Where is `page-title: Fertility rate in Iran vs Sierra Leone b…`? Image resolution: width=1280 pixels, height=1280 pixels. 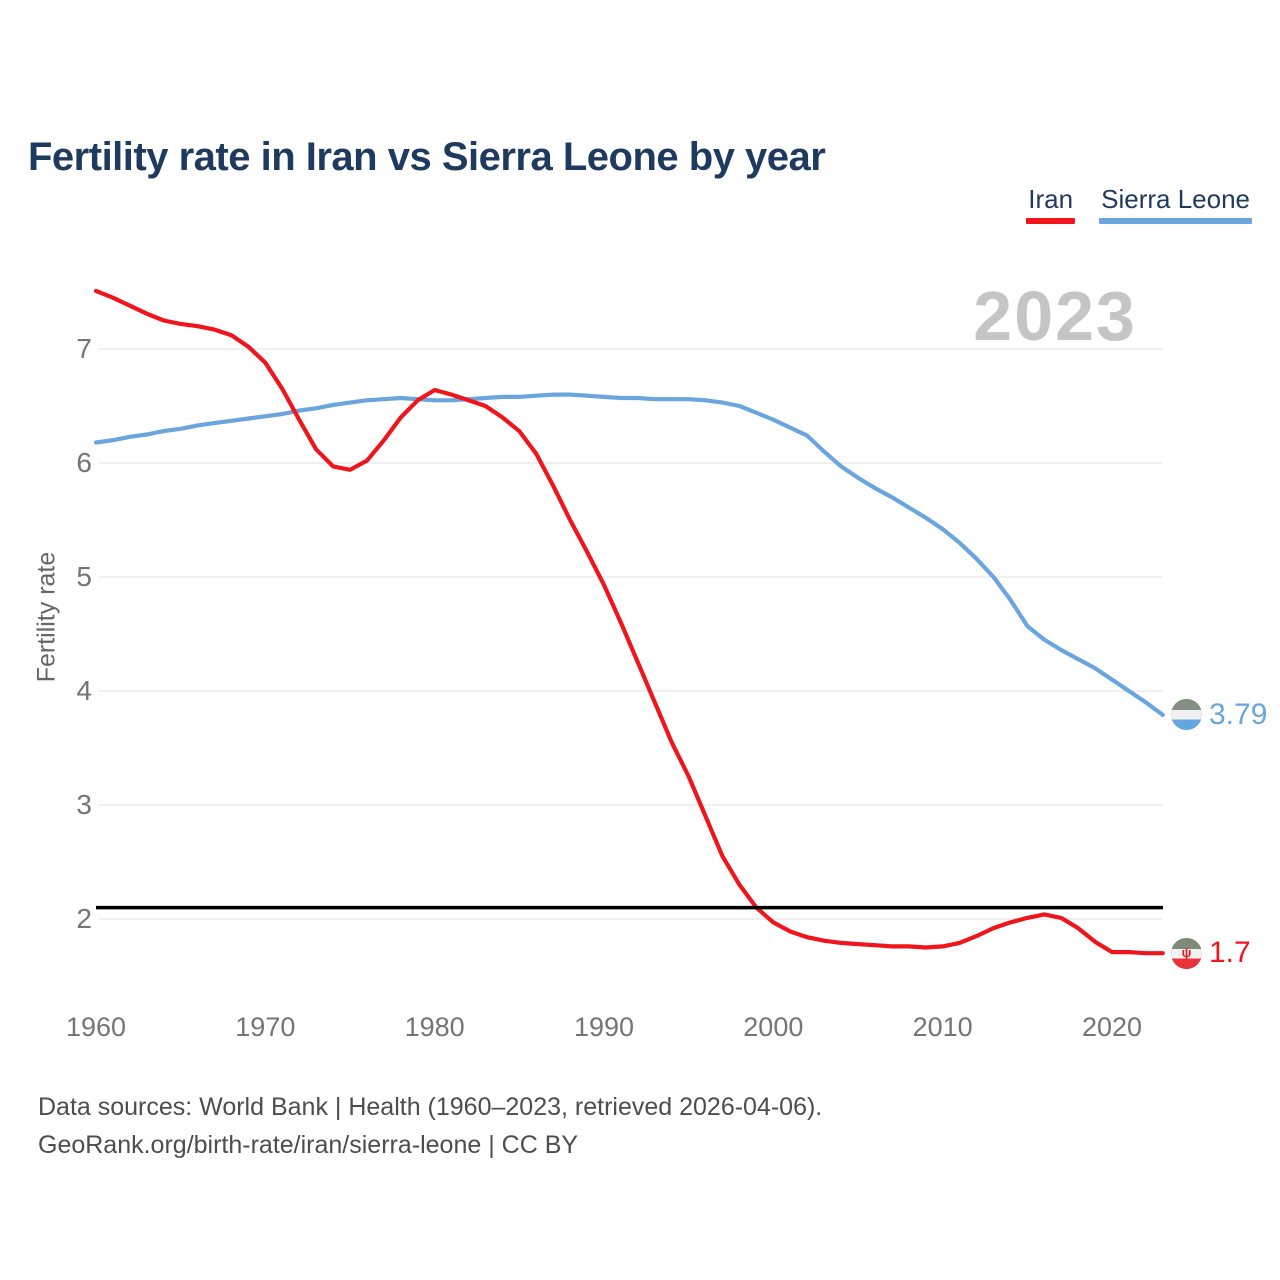 page-title: Fertility rate in Iran vs Sierra Leone b… is located at coordinates (427, 156).